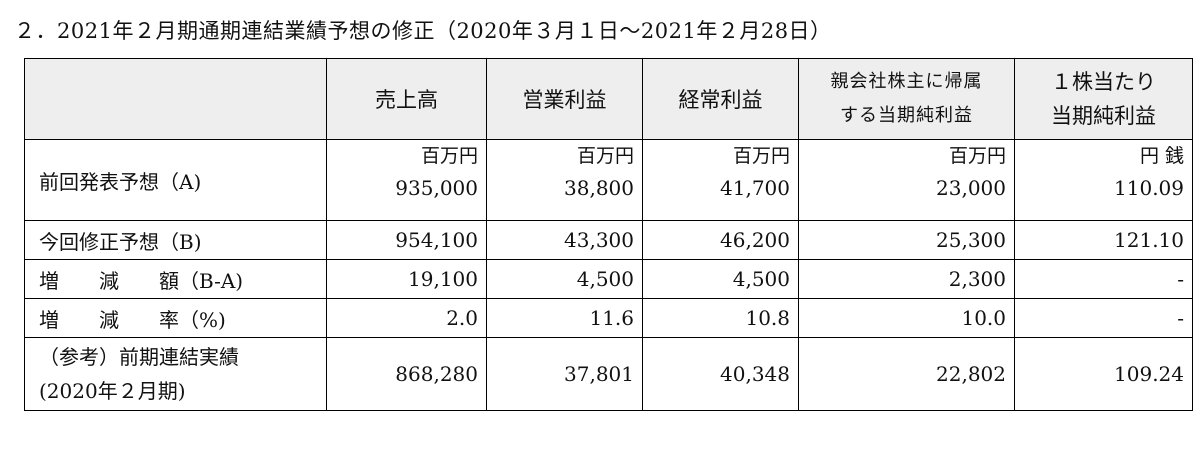 The width and height of the screenshot is (1200, 449). What do you see at coordinates (406, 318) in the screenshot?
I see `cell-change-rate-sales: 2.0` at bounding box center [406, 318].